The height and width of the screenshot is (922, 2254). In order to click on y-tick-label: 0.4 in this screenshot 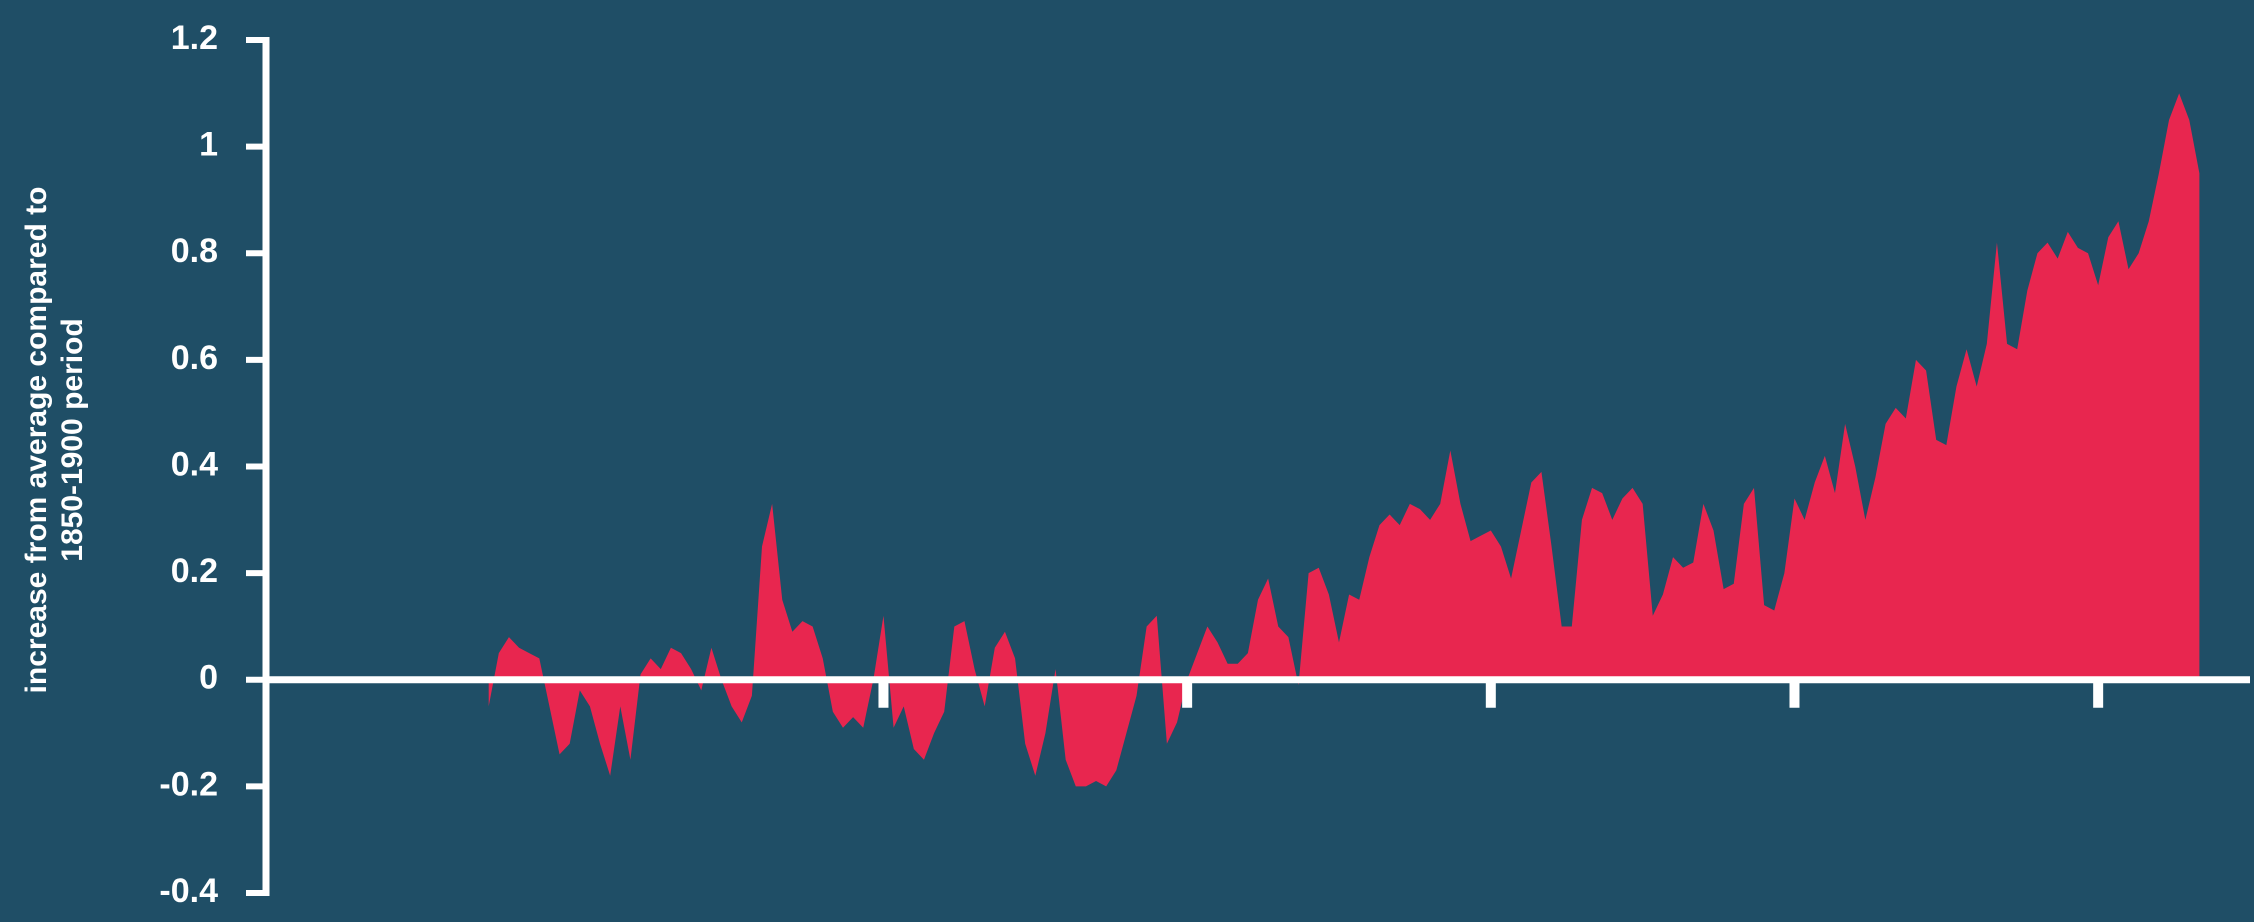, I will do `click(194, 464)`.